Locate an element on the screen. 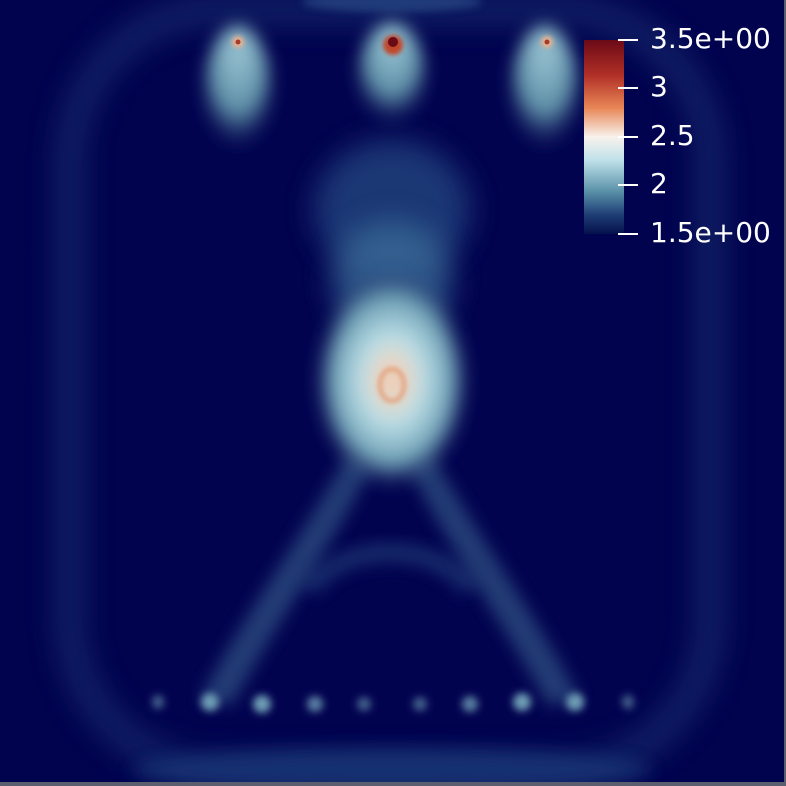  color-legend-bar is located at coordinates (604, 137).